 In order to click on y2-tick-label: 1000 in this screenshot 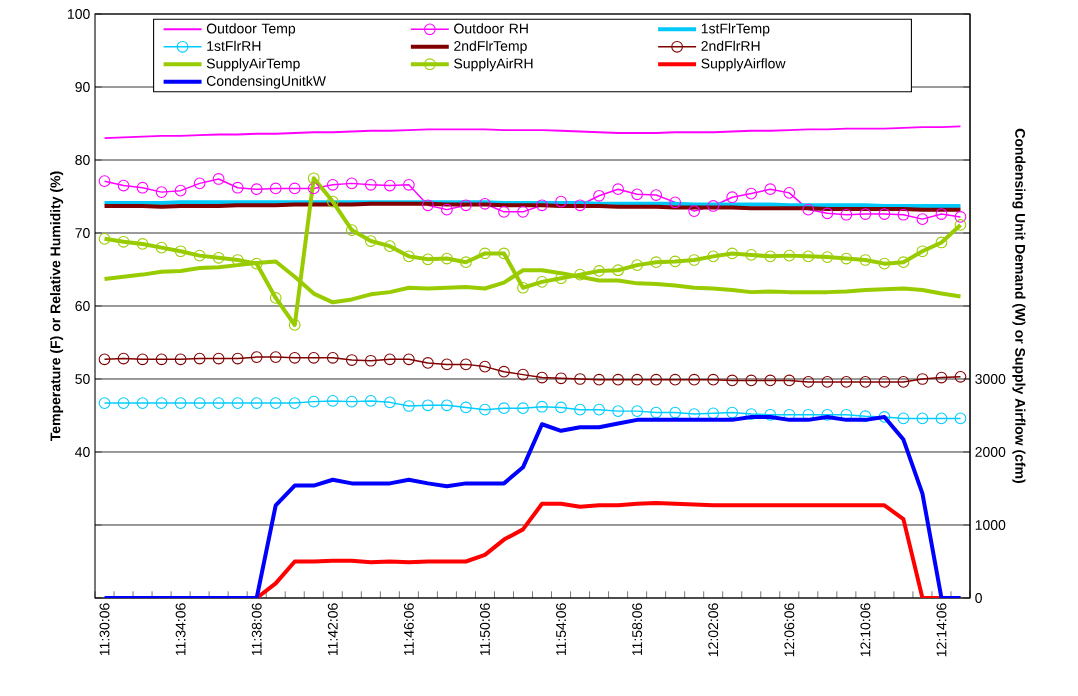, I will do `click(990, 525)`.